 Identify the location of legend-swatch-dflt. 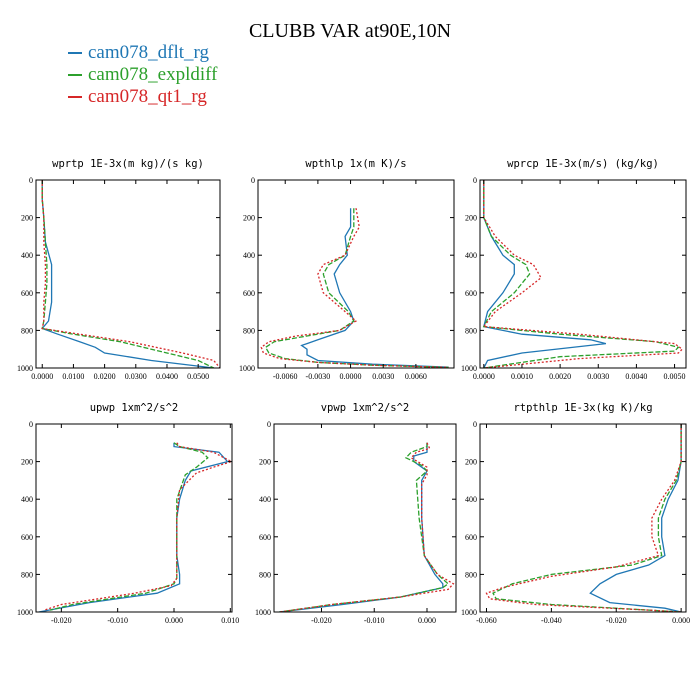
(75, 53).